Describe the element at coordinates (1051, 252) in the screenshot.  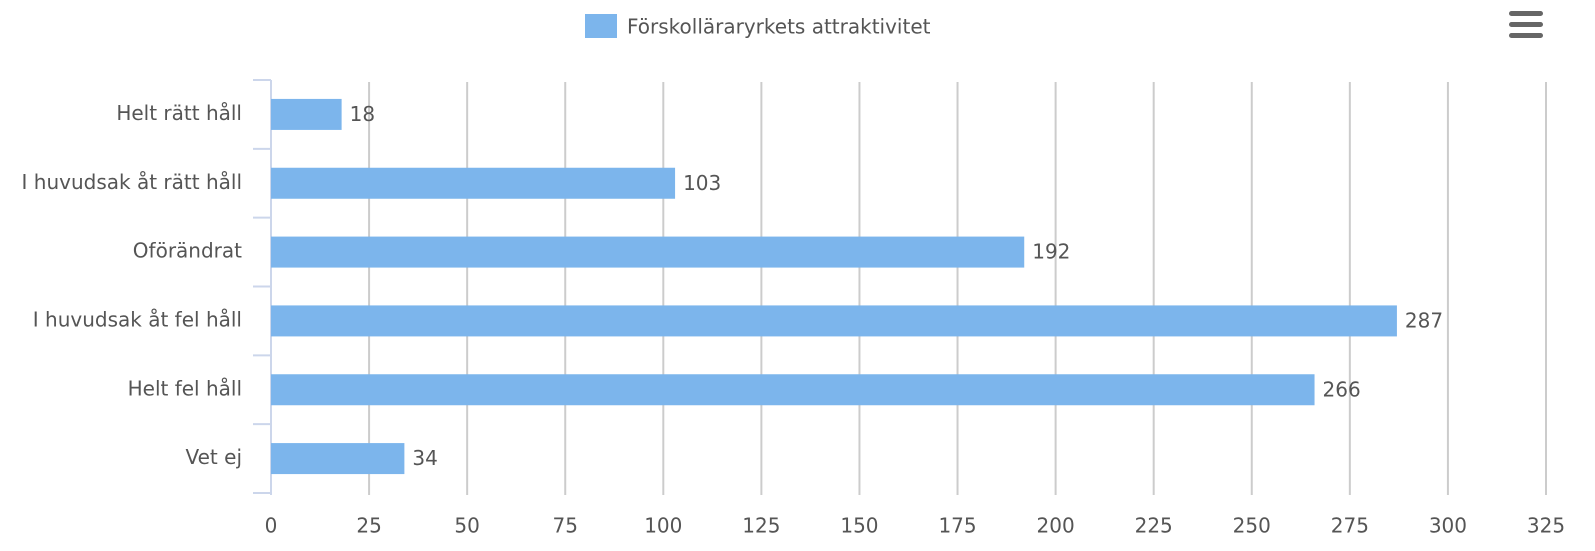
I see `data-label: 192` at that location.